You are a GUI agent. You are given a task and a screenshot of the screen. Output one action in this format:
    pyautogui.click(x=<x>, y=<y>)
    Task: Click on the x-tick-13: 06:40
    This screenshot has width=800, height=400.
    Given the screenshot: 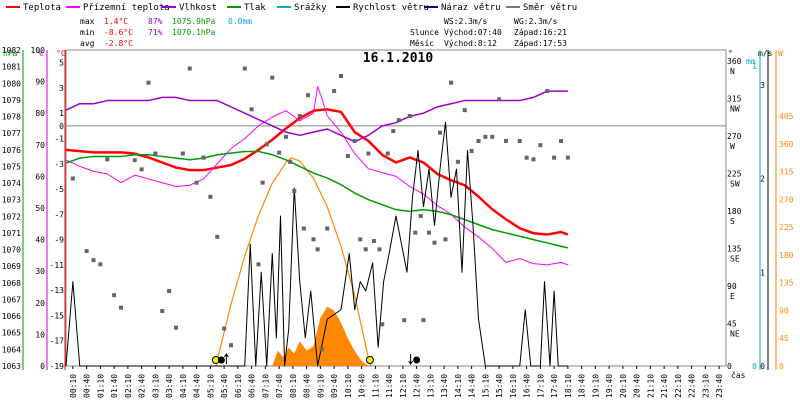 What is the action you would take?
    pyautogui.click(x=252, y=386)
    